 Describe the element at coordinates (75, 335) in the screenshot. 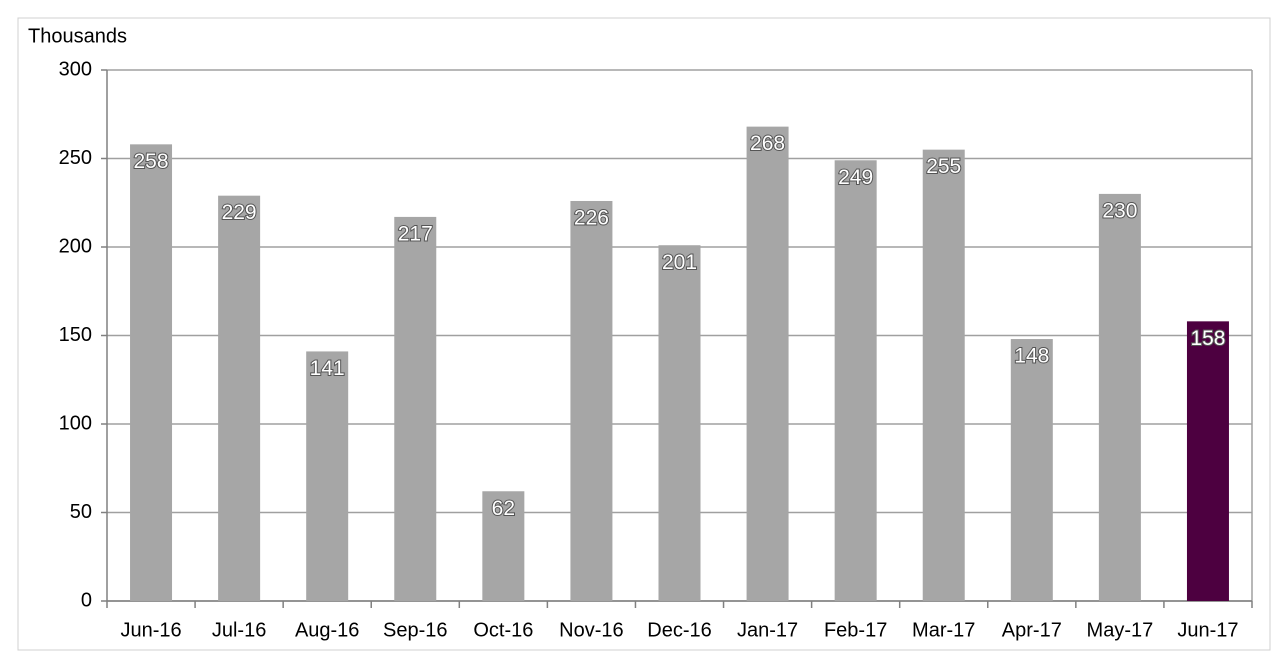

I see `y-tick-label: 150` at that location.